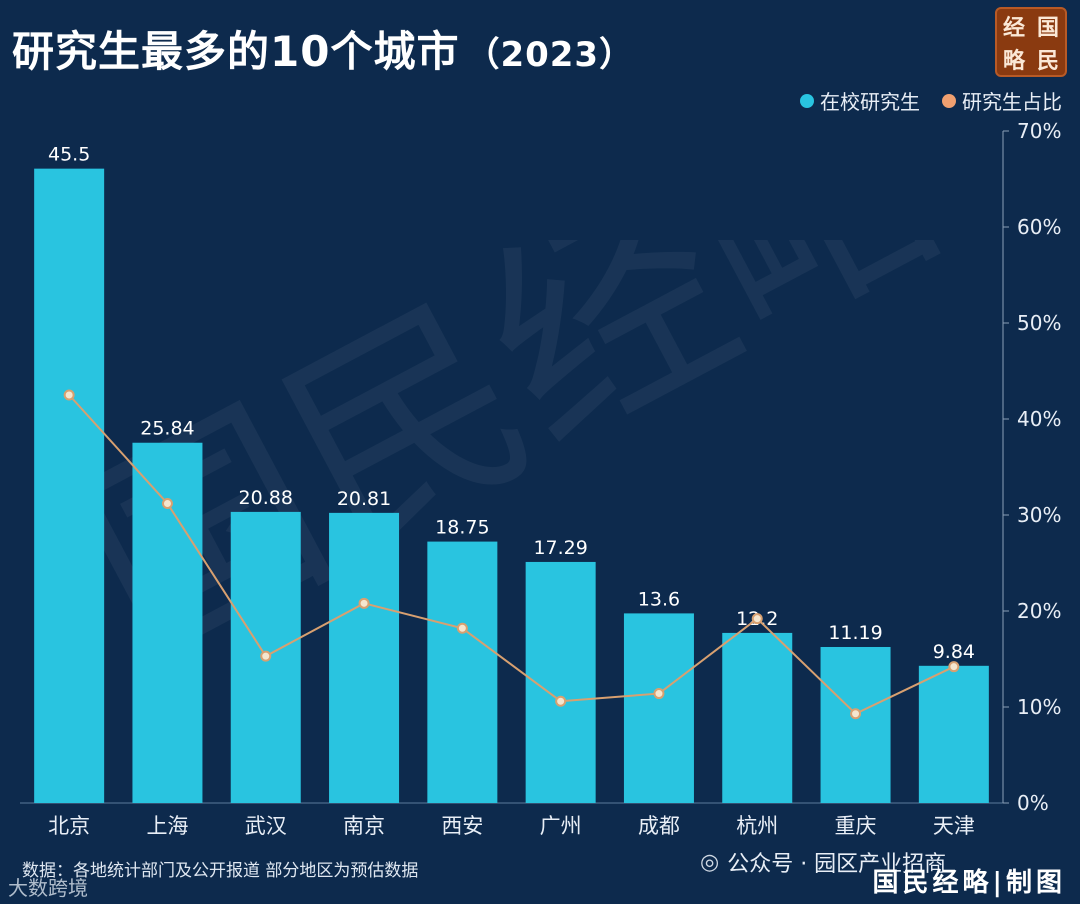  Describe the element at coordinates (550, 55) in the screenshot. I see `chart-title-year: （2023）` at that location.